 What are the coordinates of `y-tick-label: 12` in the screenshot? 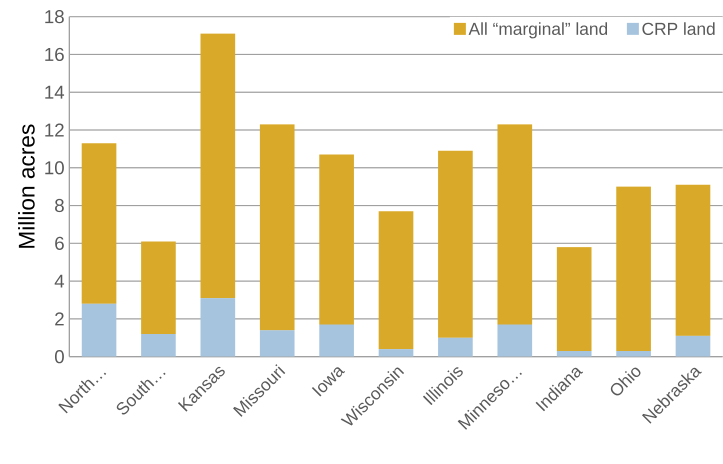 It's located at (54, 130).